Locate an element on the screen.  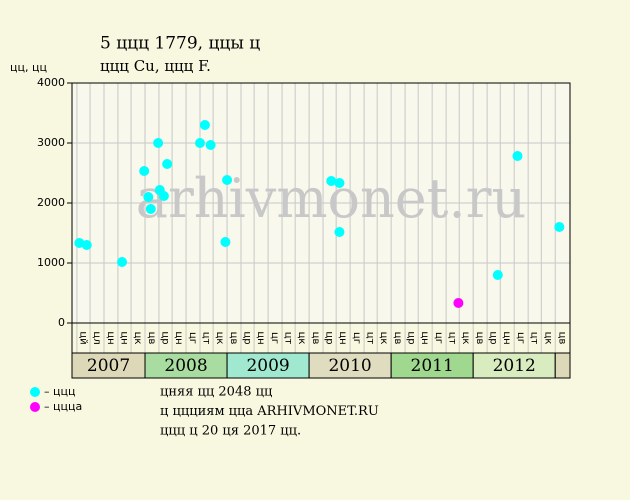
y-tick-label: 2000 is located at coordinates (51, 202).